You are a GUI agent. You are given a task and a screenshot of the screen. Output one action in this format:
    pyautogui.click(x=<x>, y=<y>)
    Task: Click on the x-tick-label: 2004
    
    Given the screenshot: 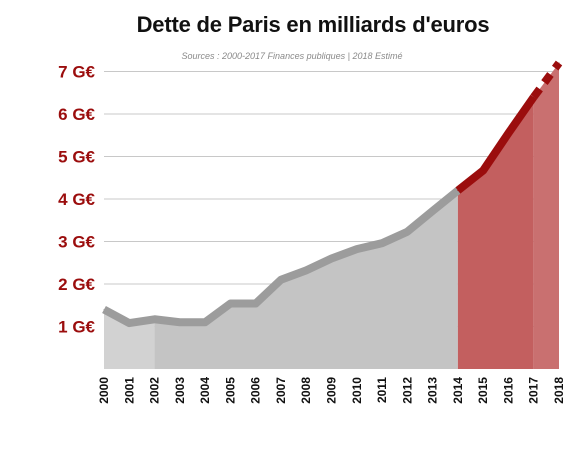 What is the action you would take?
    pyautogui.click(x=205, y=390)
    